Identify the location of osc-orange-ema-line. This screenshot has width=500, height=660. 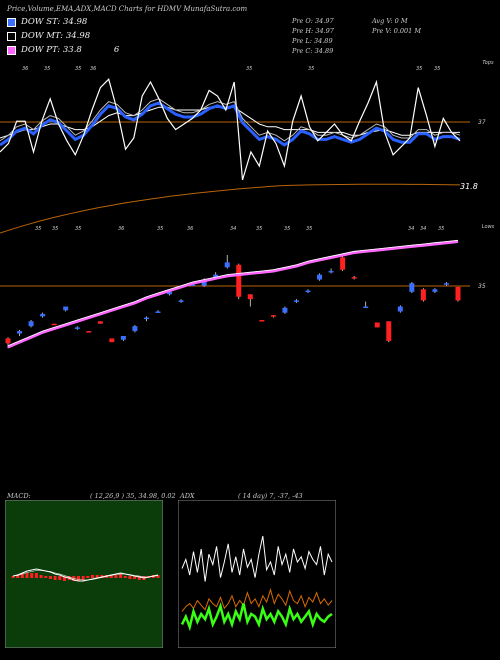
(230, 208).